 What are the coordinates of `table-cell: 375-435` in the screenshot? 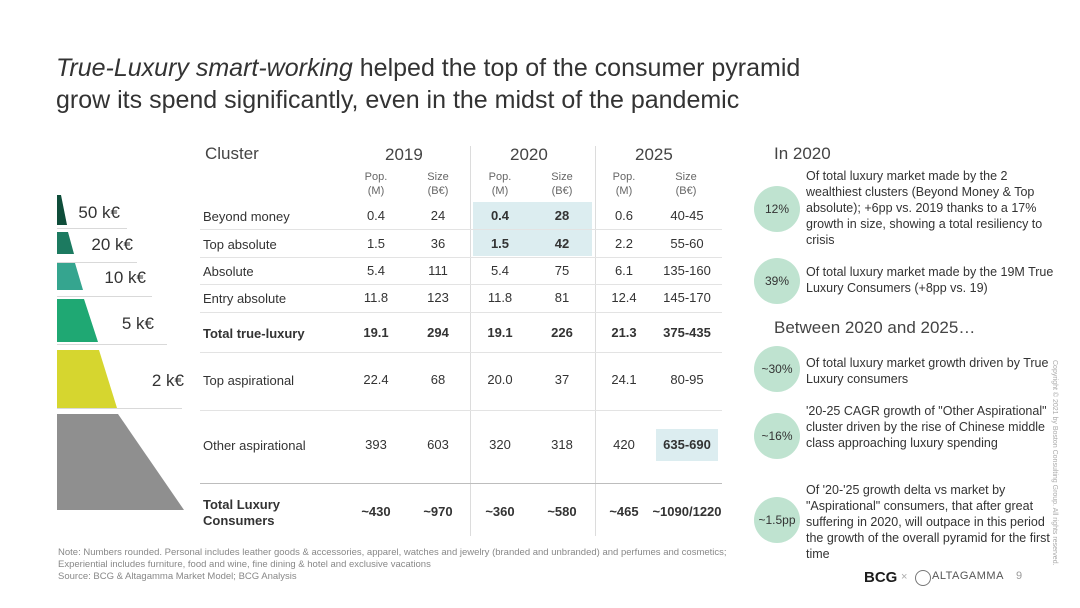 It's located at (687, 332).